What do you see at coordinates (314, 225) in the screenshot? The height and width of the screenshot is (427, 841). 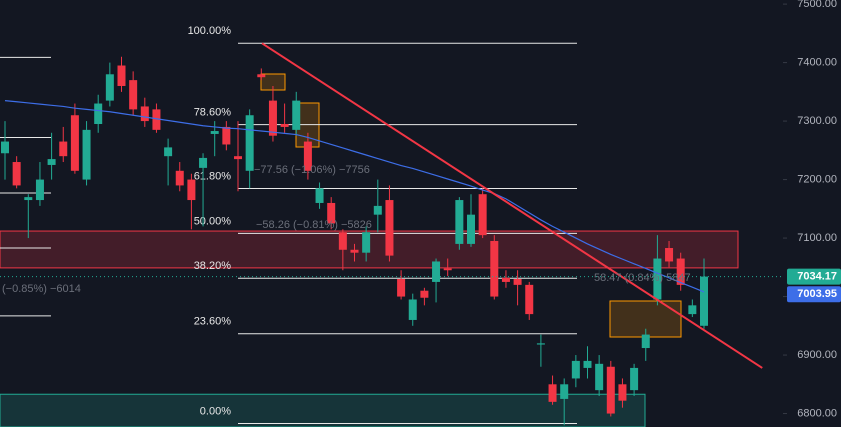 I see `annotation: −58.26 (−0.81%) −5826` at bounding box center [314, 225].